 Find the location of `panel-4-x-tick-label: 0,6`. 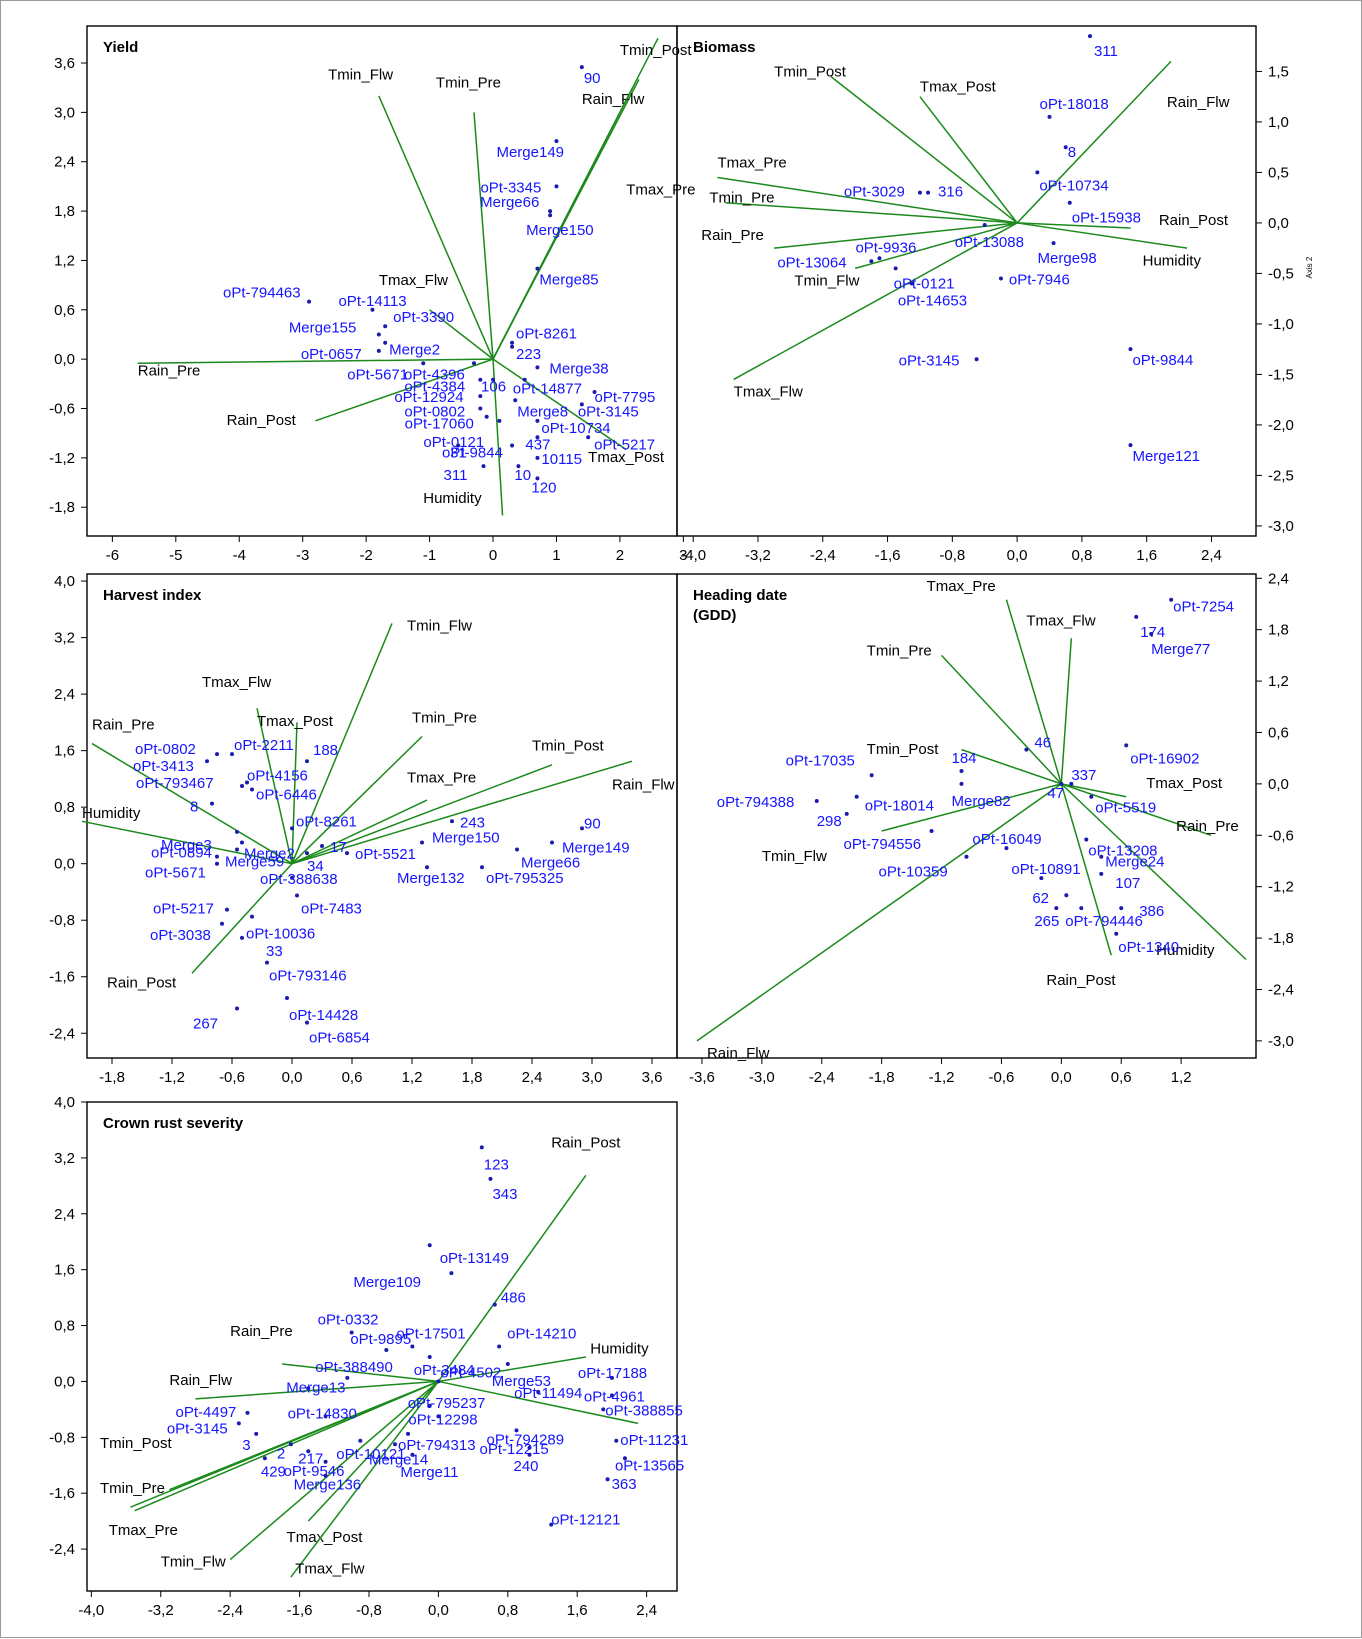

panel-4-x-tick-label: 0,6 is located at coordinates (1121, 1077).